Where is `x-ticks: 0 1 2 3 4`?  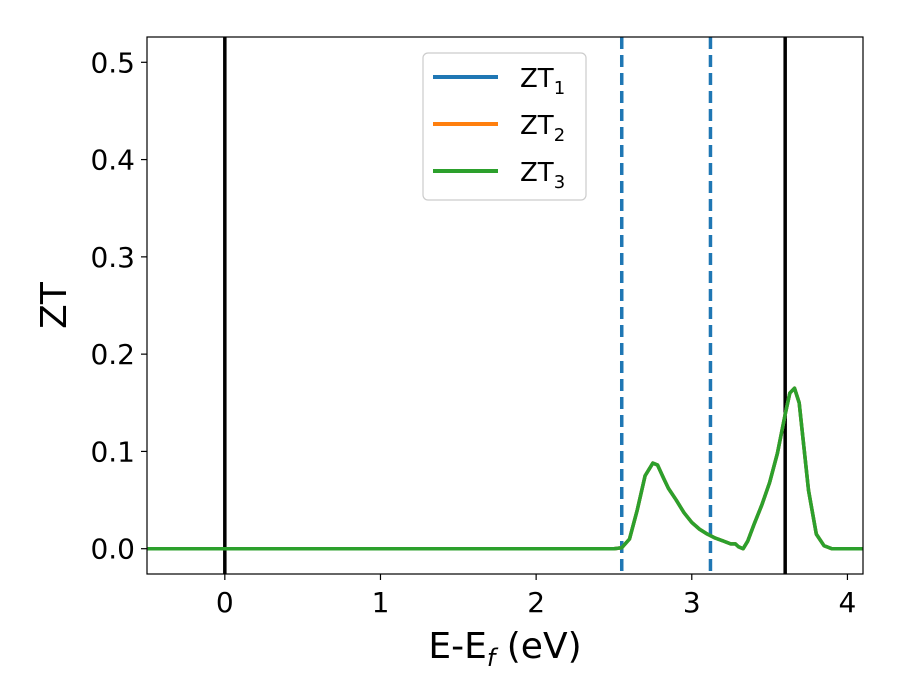
x-ticks: 0 1 2 3 4 is located at coordinates (536, 596).